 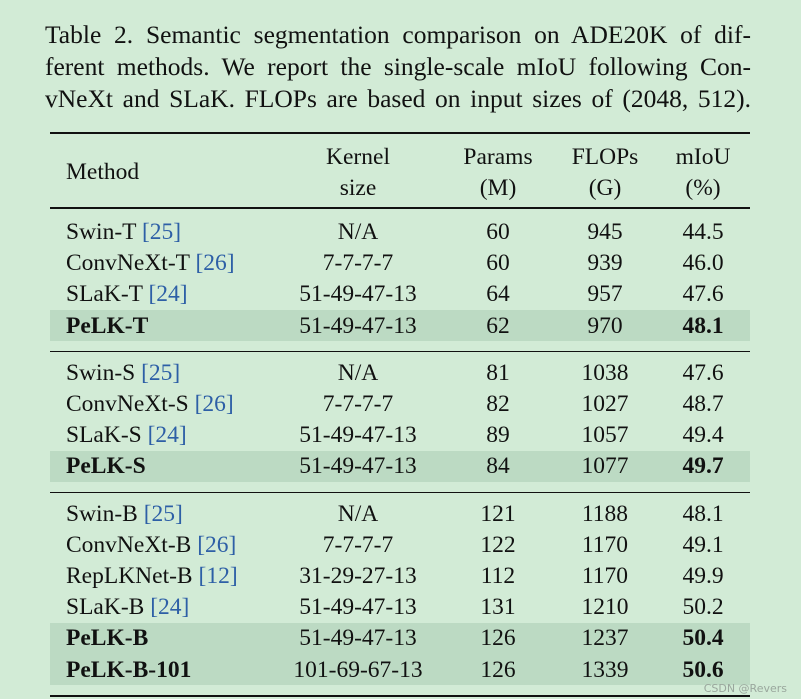 What do you see at coordinates (123, 373) in the screenshot?
I see `method-cell: Swin-S [25]` at bounding box center [123, 373].